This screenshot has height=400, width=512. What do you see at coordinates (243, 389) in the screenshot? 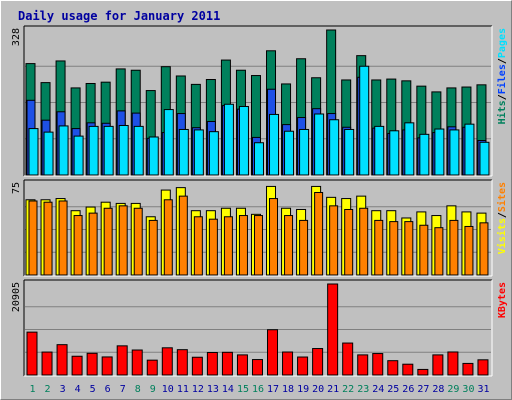
I see `x-tick-label-15: 15` at bounding box center [243, 389].